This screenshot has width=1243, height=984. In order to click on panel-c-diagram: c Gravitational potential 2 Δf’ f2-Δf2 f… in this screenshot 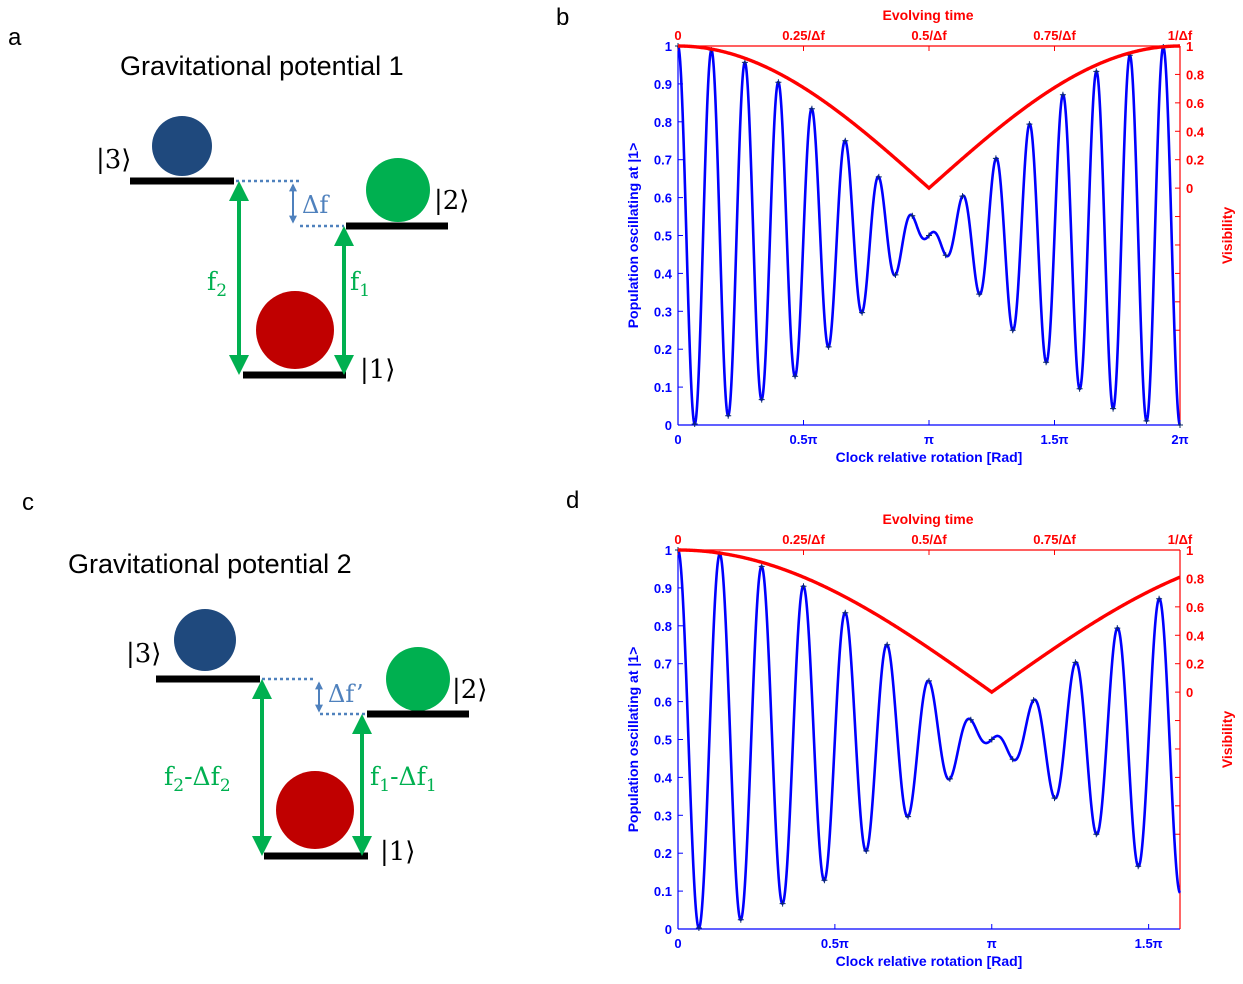, I will do `click(254, 678)`.